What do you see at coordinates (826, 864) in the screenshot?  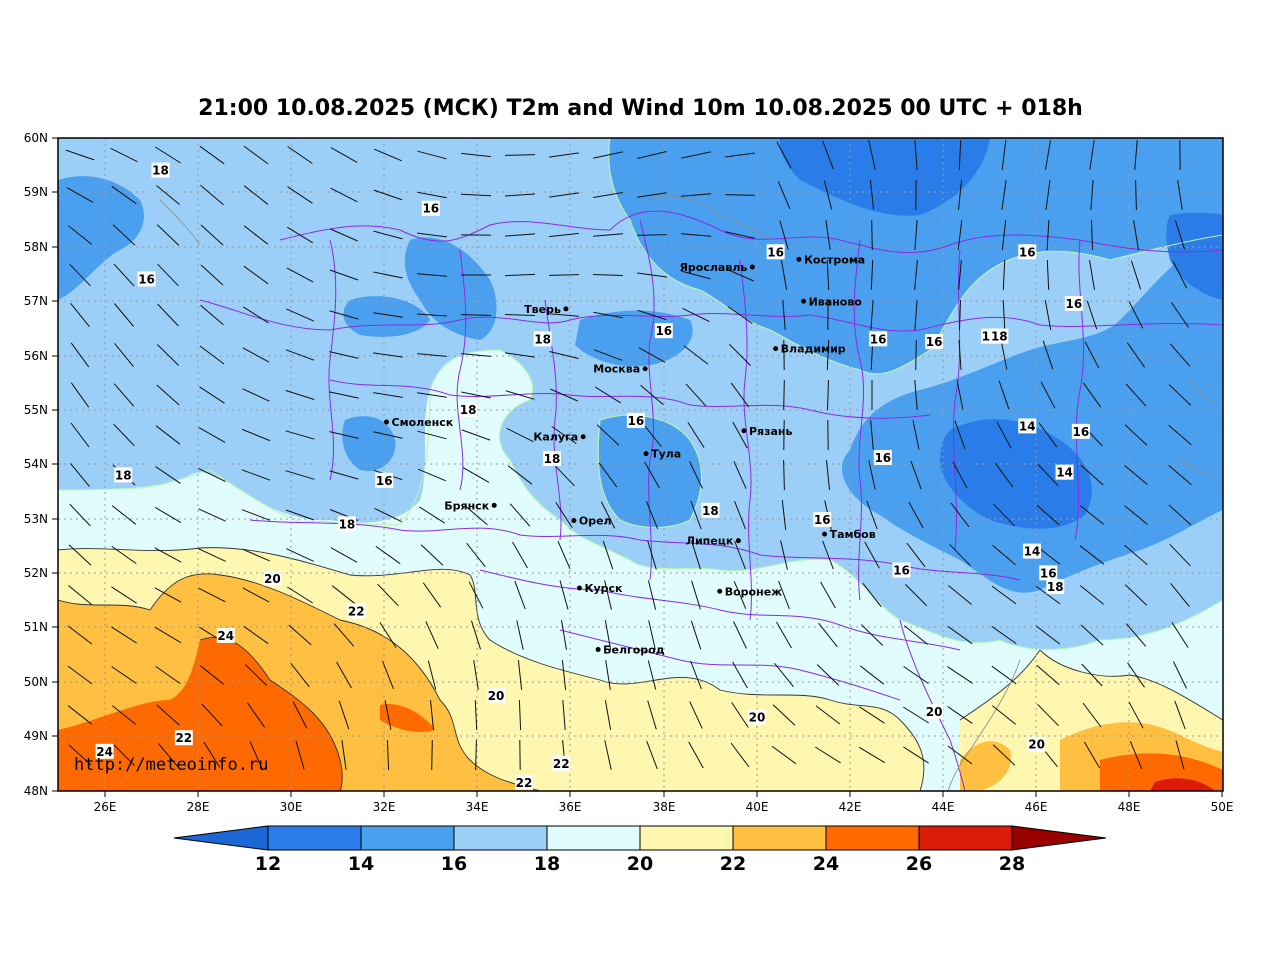 I see `colorbar-tick: 24` at bounding box center [826, 864].